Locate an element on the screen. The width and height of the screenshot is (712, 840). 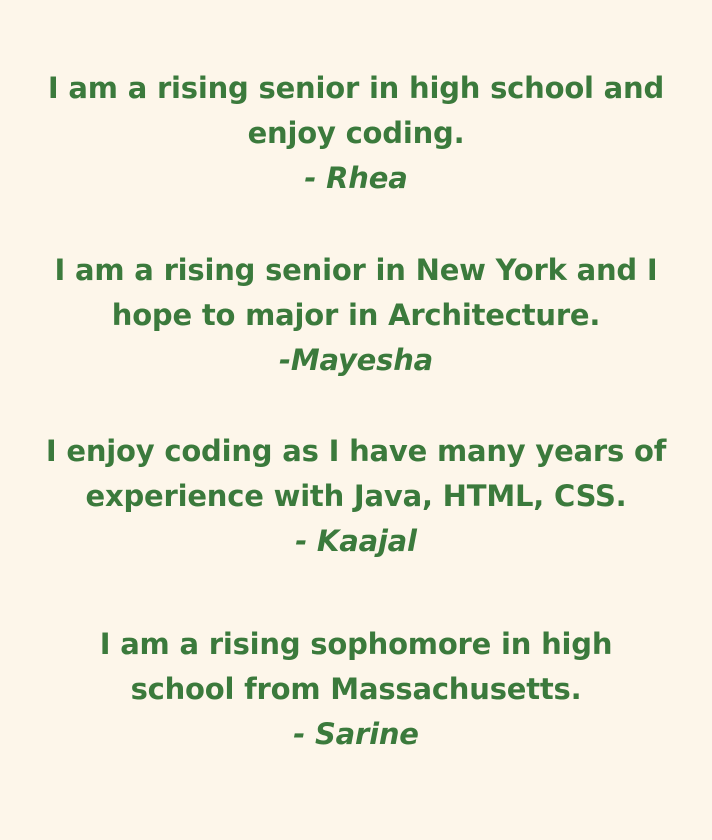
testimonial-author: -Mayesha is located at coordinates (356, 360).